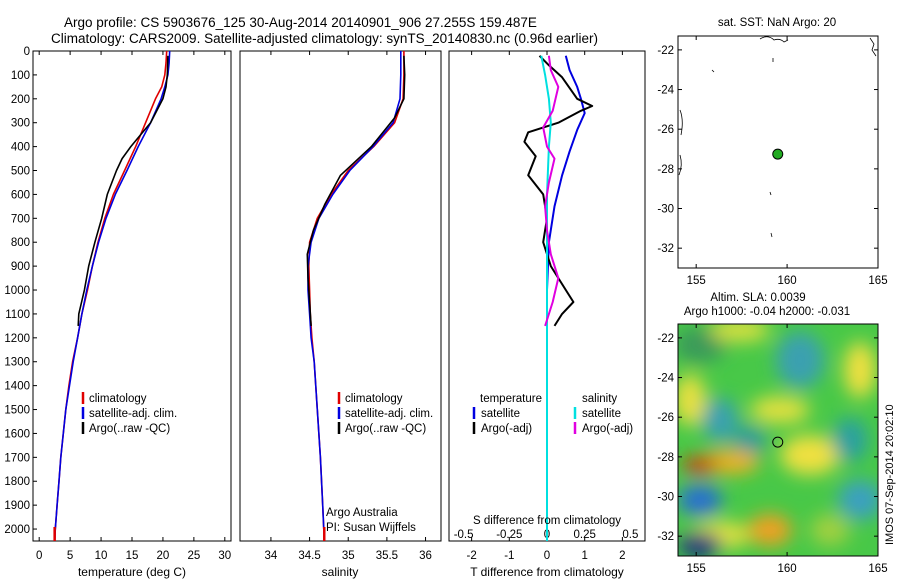 The image size is (900, 580). I want to click on x-tick-label: -1, so click(509, 556).